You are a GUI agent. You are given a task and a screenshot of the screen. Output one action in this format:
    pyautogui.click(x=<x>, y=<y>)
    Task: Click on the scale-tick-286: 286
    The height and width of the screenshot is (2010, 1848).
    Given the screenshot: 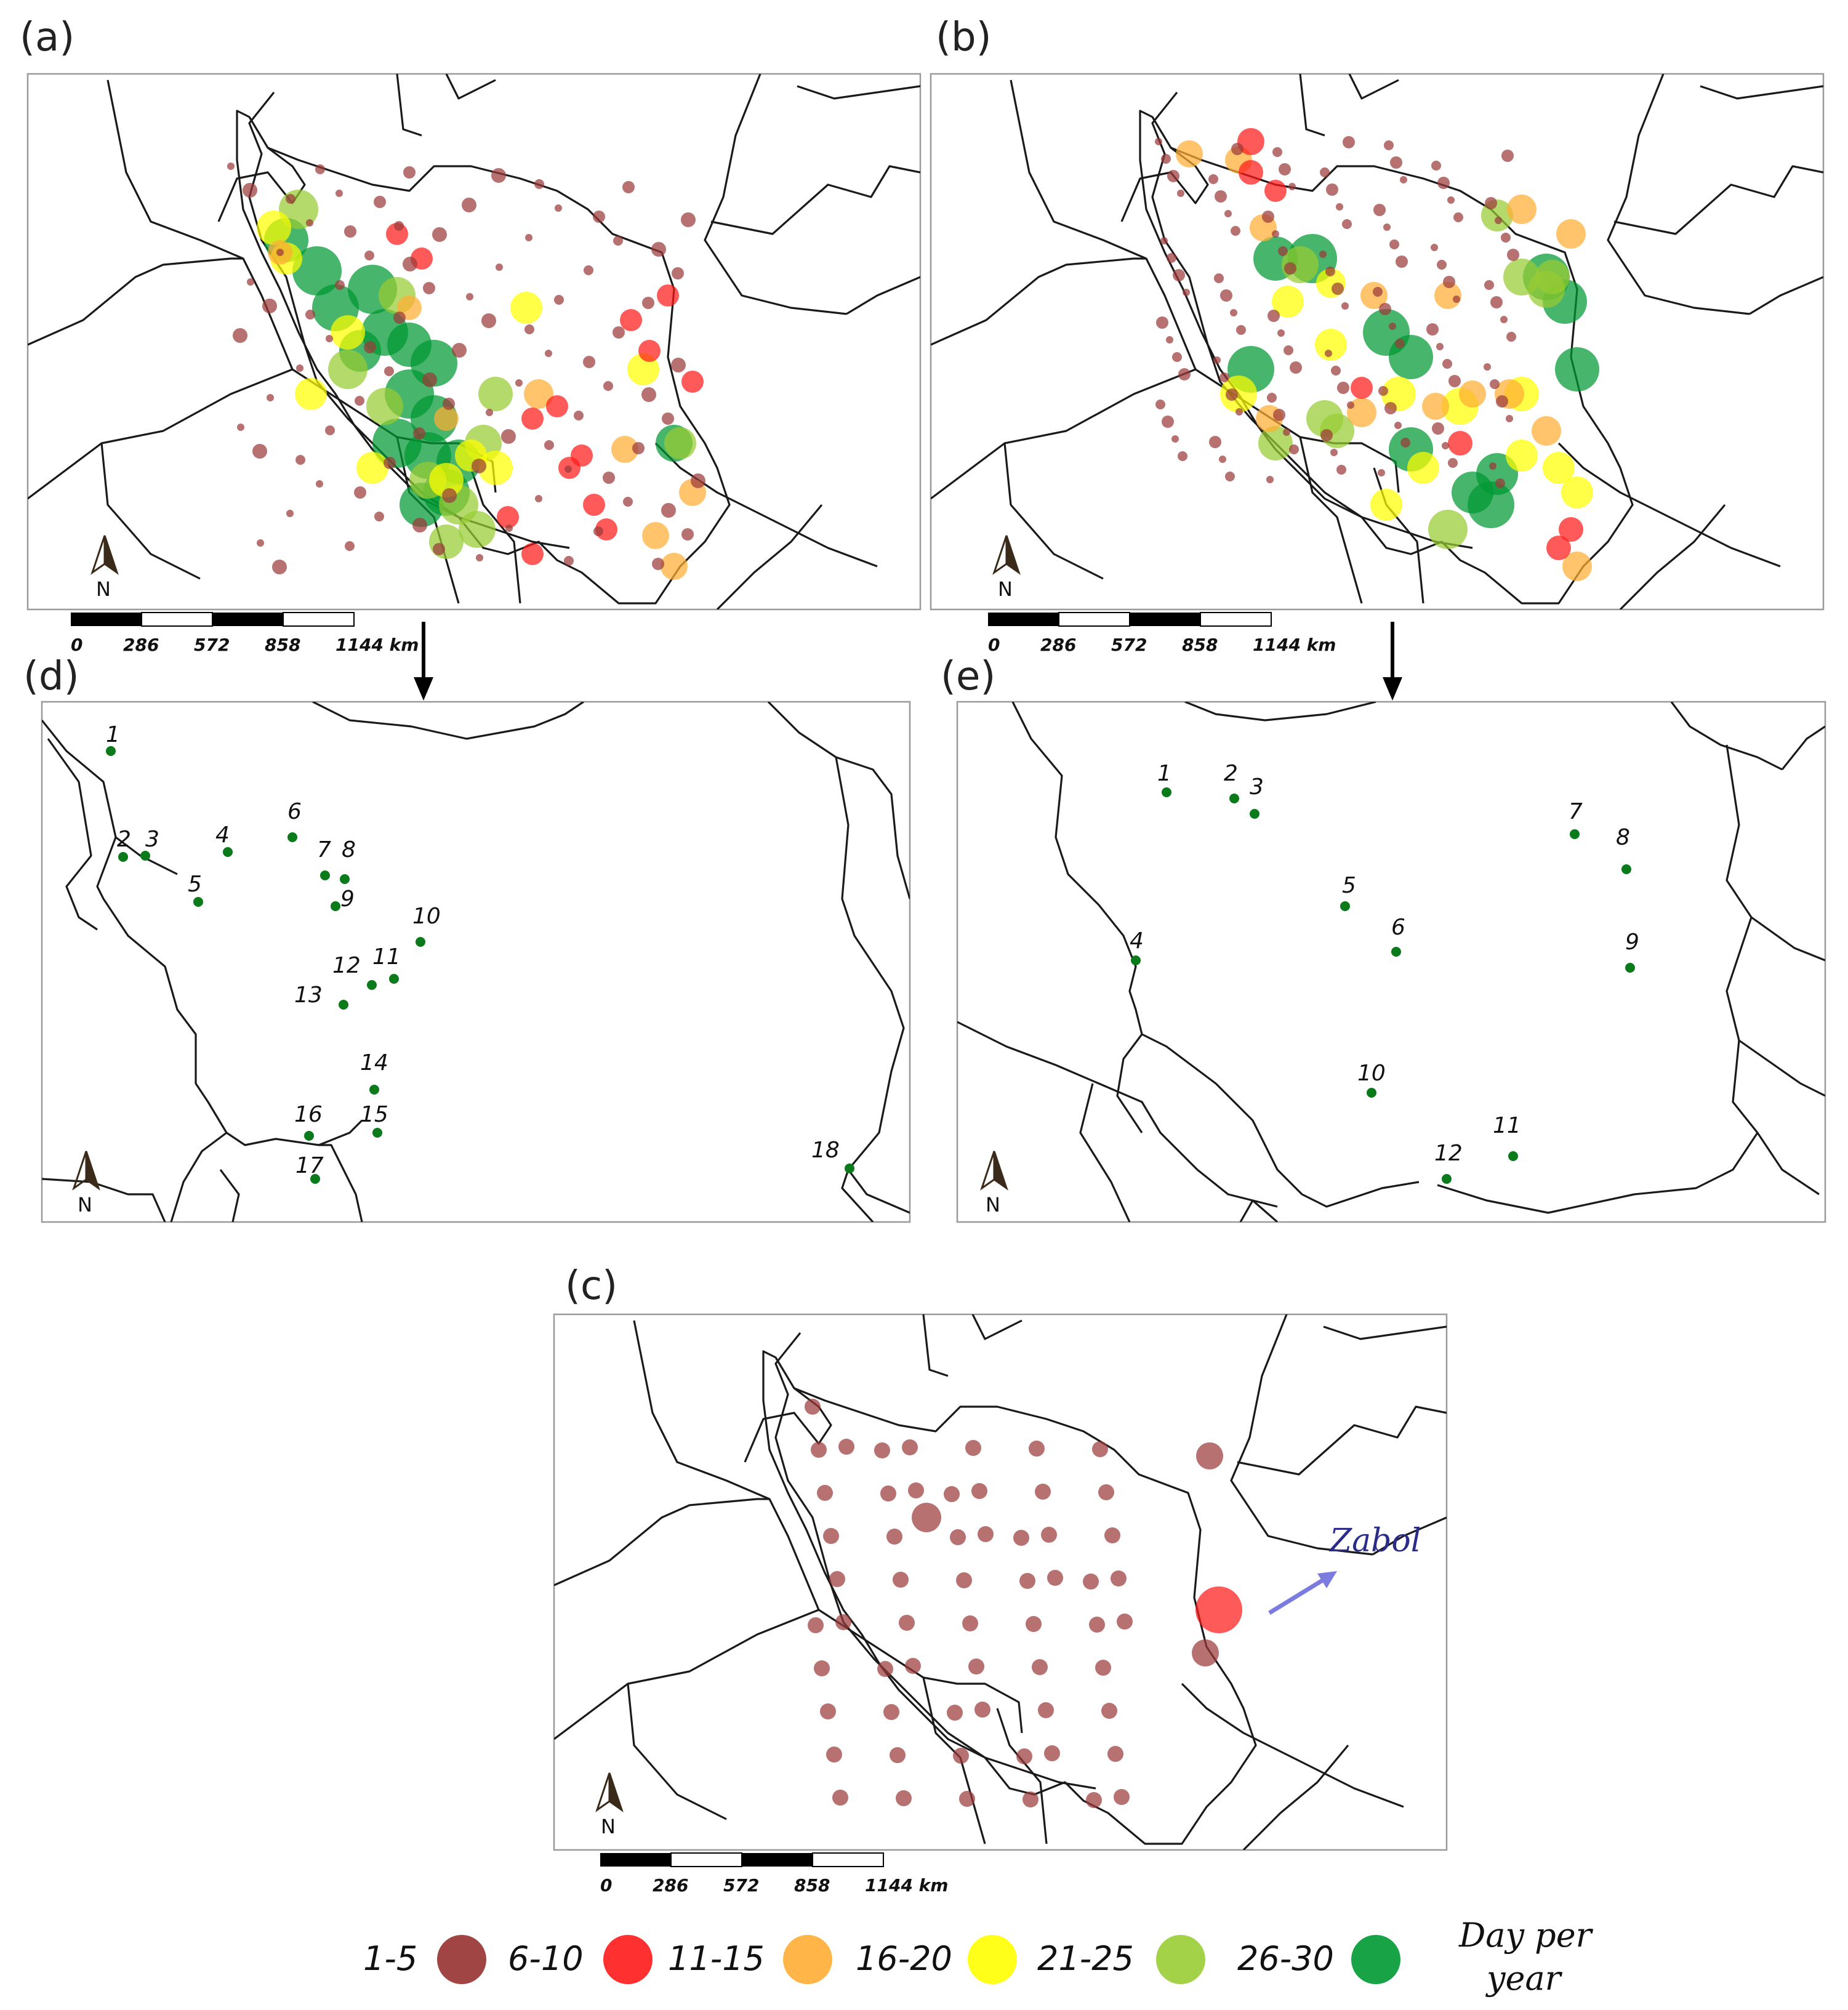 What is the action you would take?
    pyautogui.click(x=1058, y=645)
    